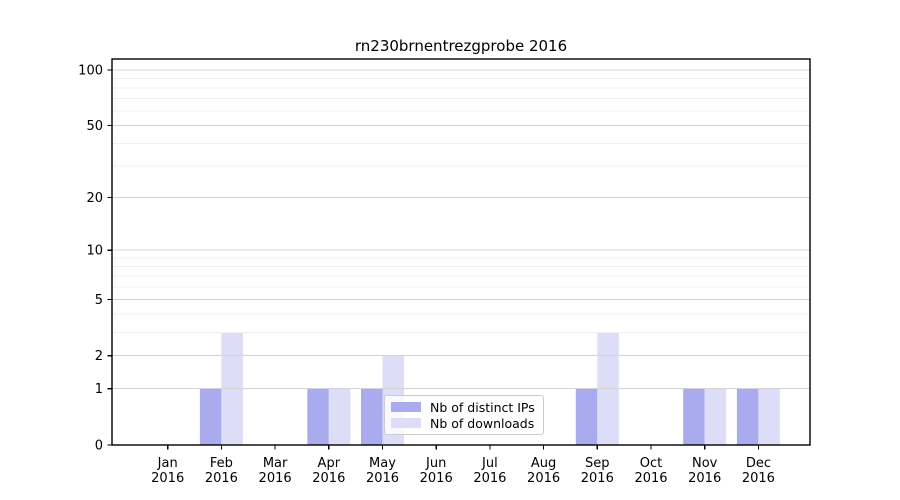 The image size is (900, 500). I want to click on x-tick-label-month: Apr, so click(329, 463).